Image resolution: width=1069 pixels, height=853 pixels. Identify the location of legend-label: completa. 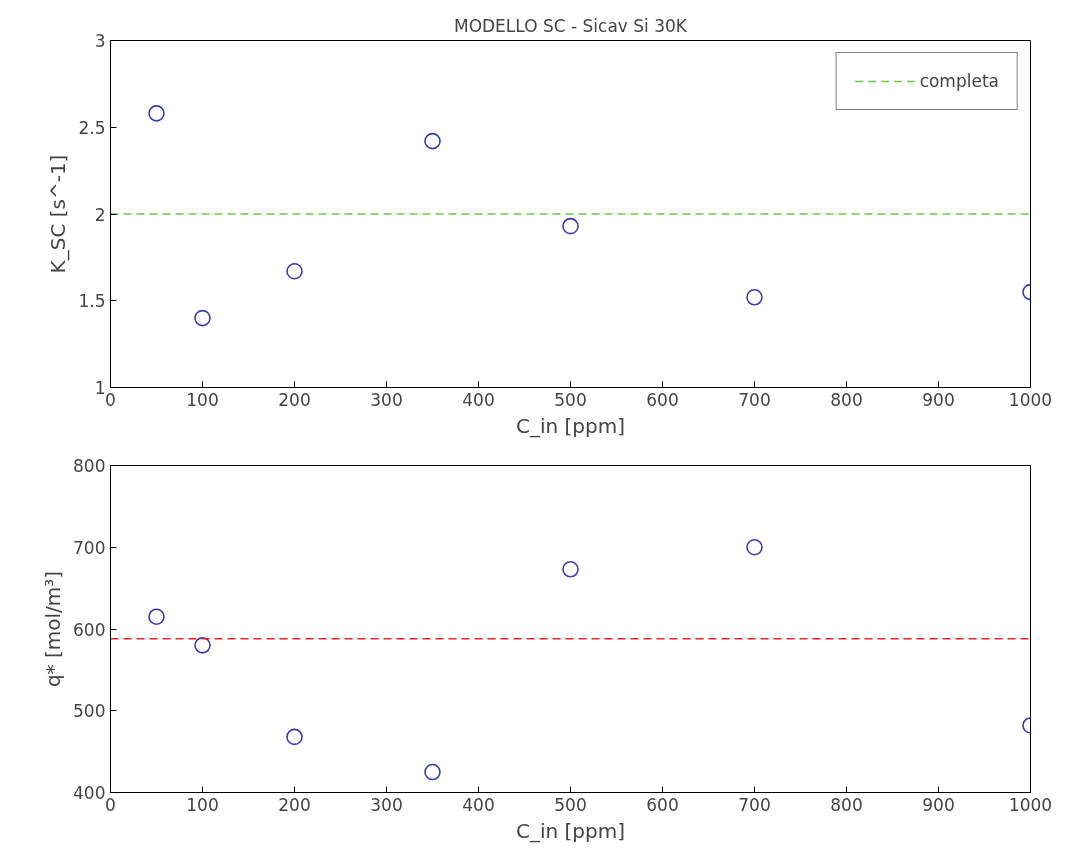
(959, 81).